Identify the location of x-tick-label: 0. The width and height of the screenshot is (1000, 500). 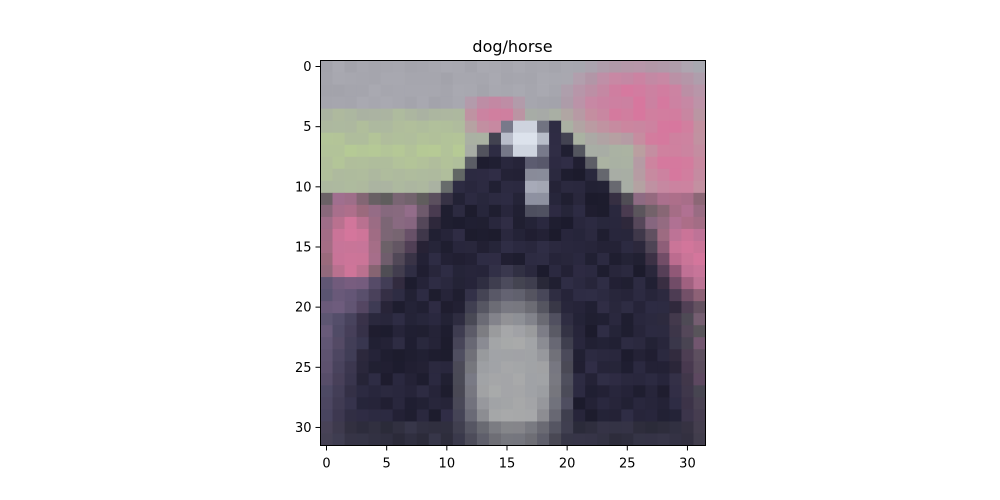
(326, 464).